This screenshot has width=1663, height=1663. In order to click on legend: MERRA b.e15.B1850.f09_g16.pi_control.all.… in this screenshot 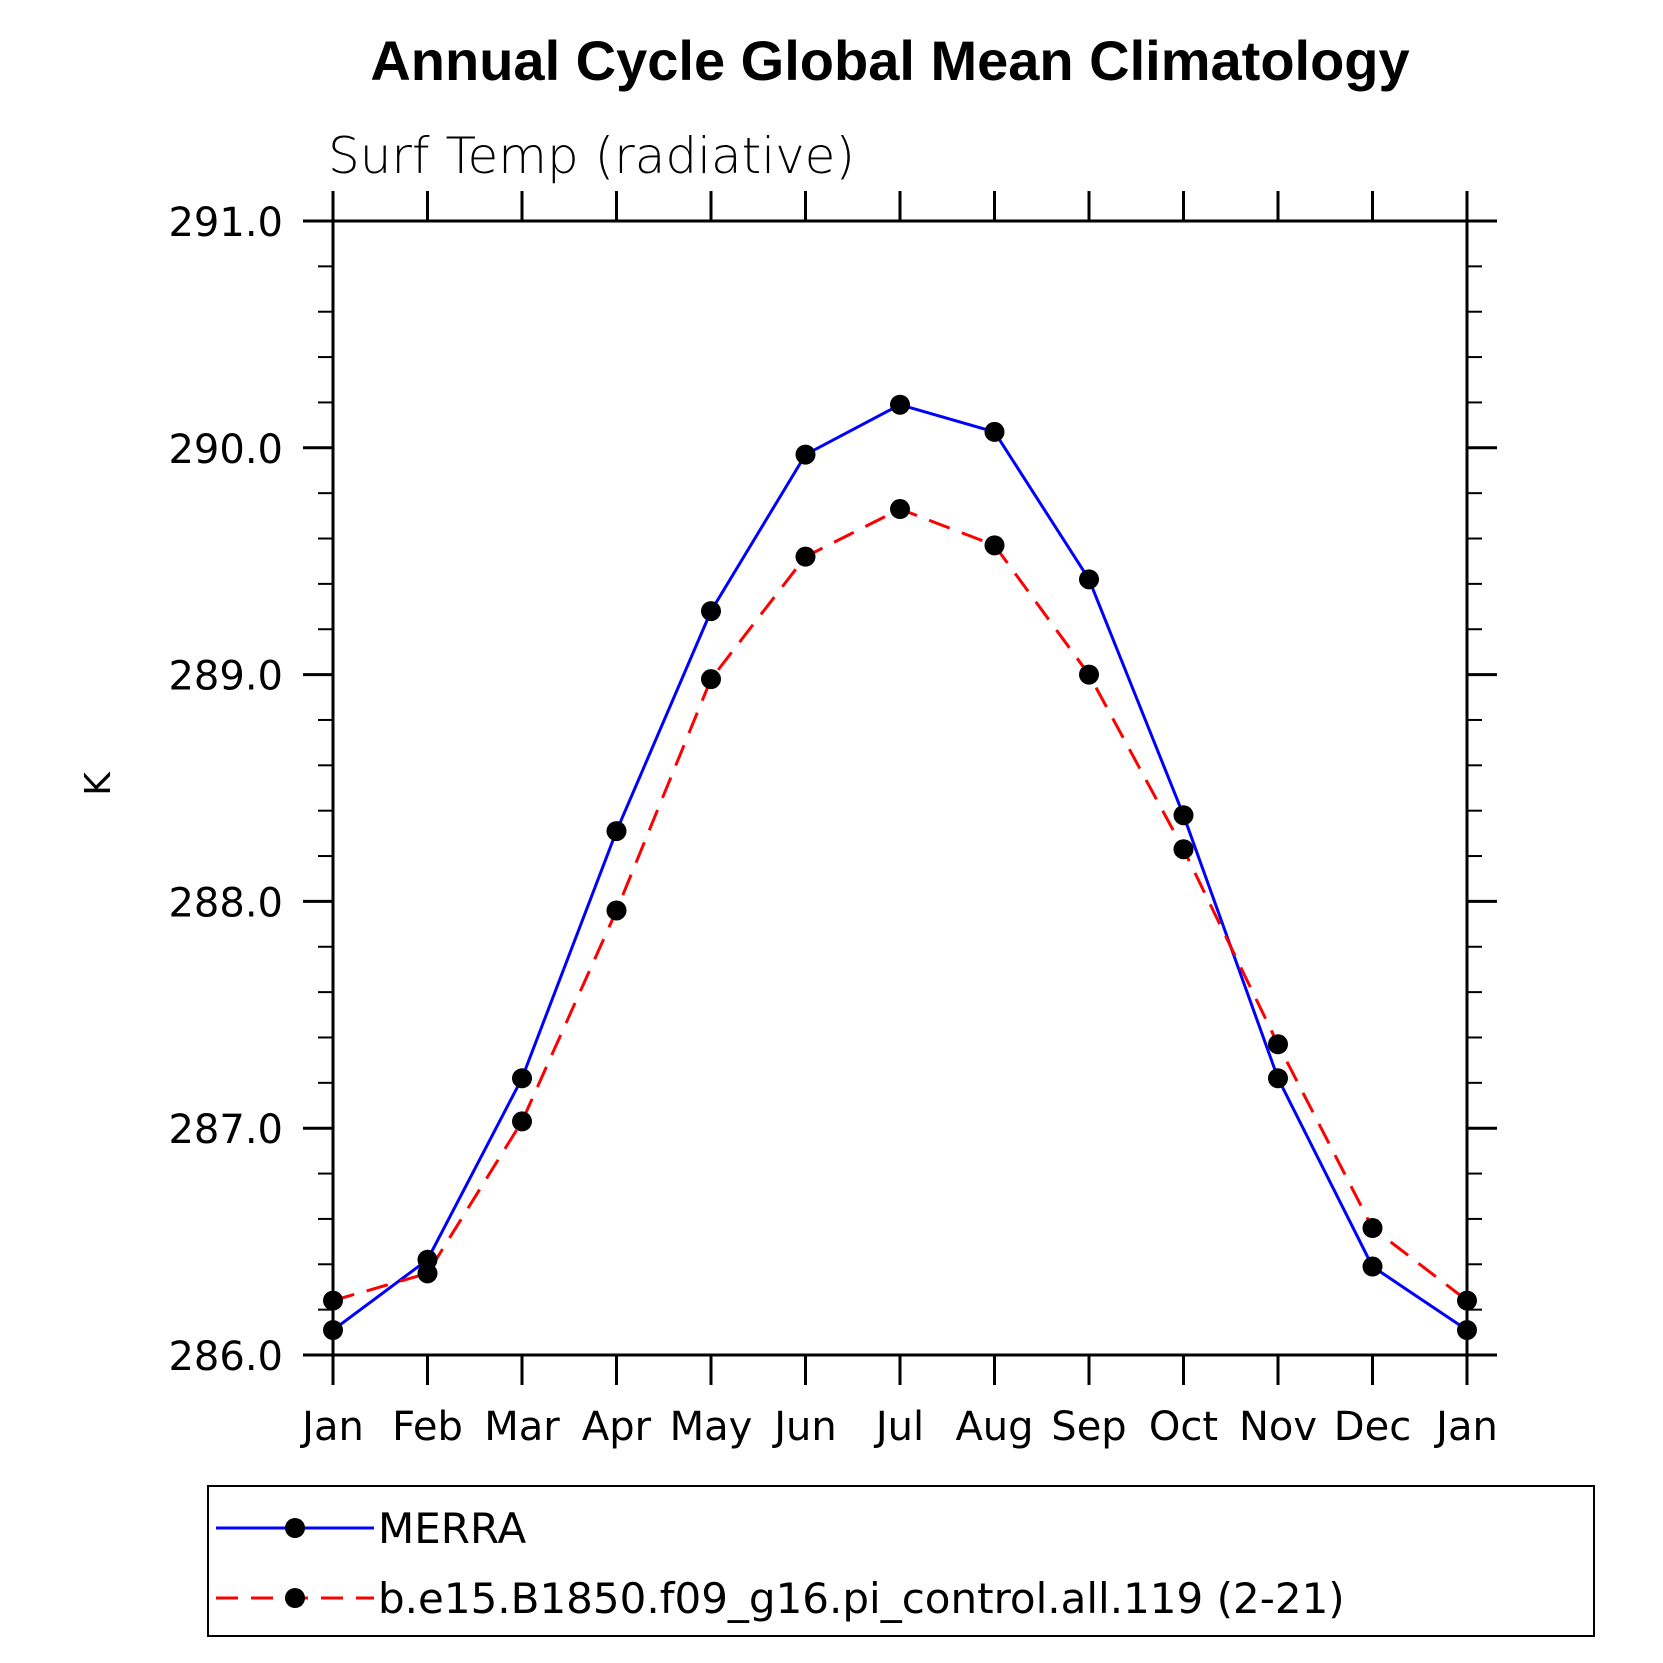, I will do `click(901, 1561)`.